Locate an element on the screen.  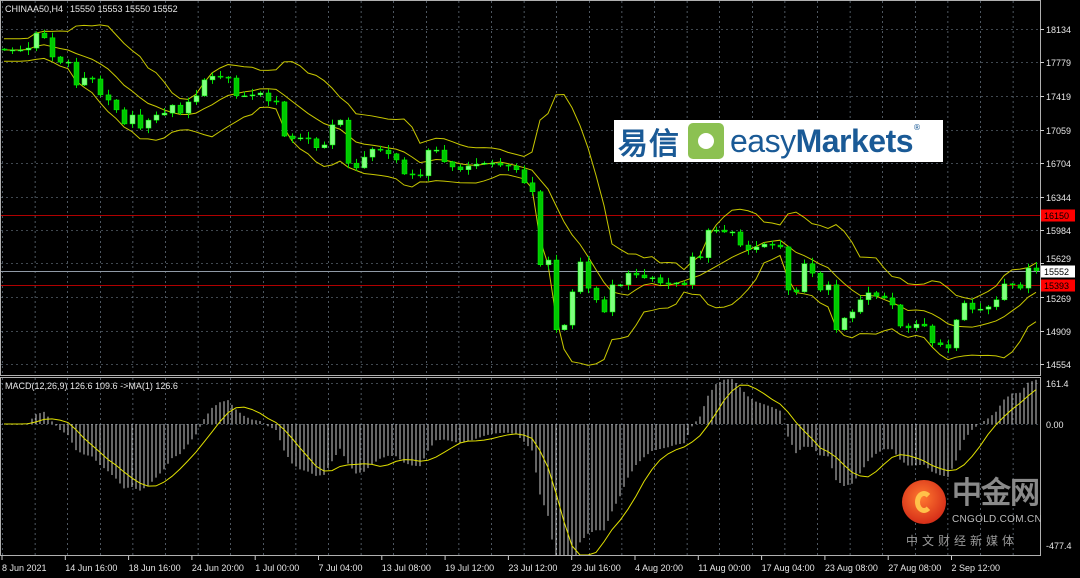
level-price-label: 16150 is located at coordinates (1056, 216).